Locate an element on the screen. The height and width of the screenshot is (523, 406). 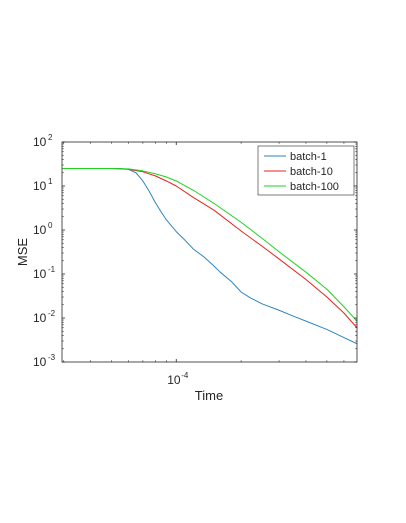
x-tick-label: 10 is located at coordinates (174, 380).